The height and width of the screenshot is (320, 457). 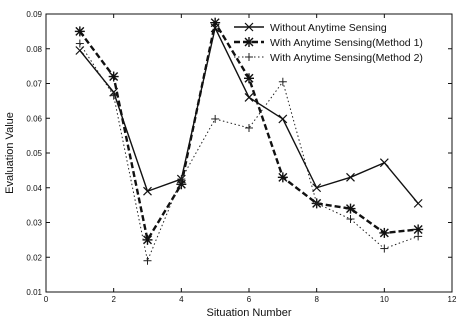 I want to click on x-axis-title: Situation Number, so click(x=249, y=313).